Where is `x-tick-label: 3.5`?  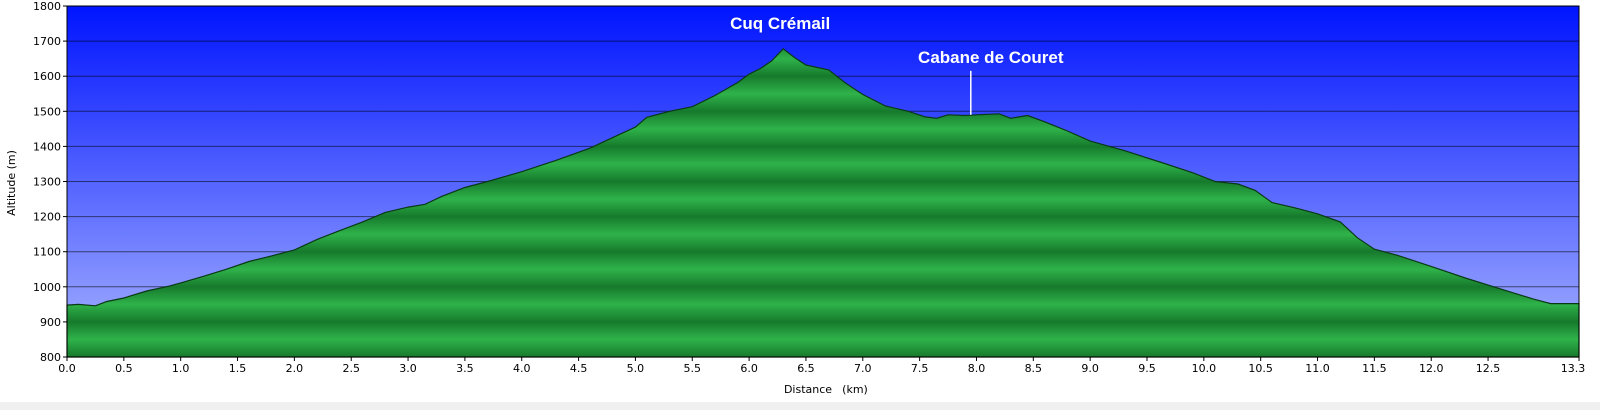
x-tick-label: 3.5 is located at coordinates (465, 368).